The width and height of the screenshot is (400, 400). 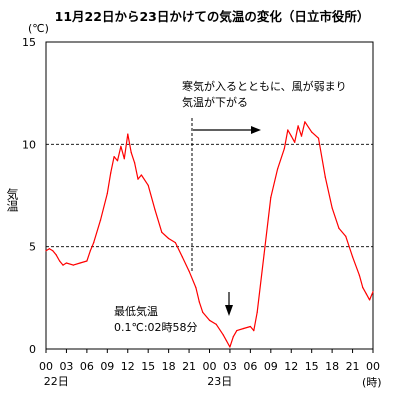 I want to click on y-tick-label: 10, so click(x=29, y=144).